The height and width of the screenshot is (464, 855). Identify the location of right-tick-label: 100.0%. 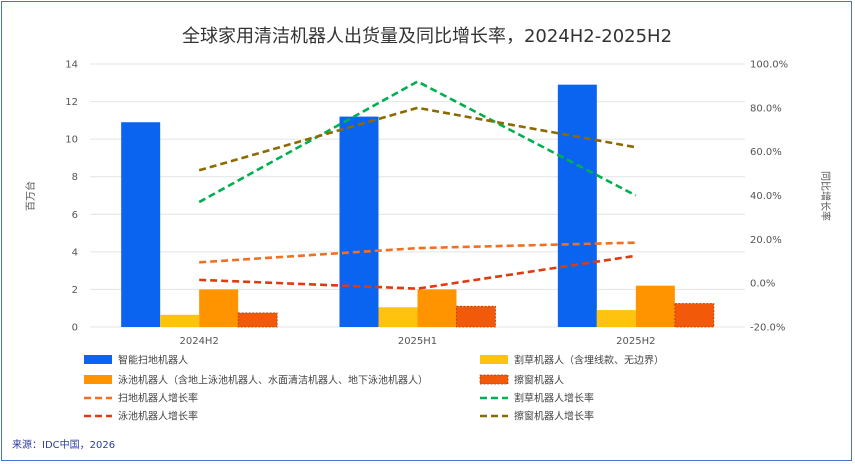
(769, 65).